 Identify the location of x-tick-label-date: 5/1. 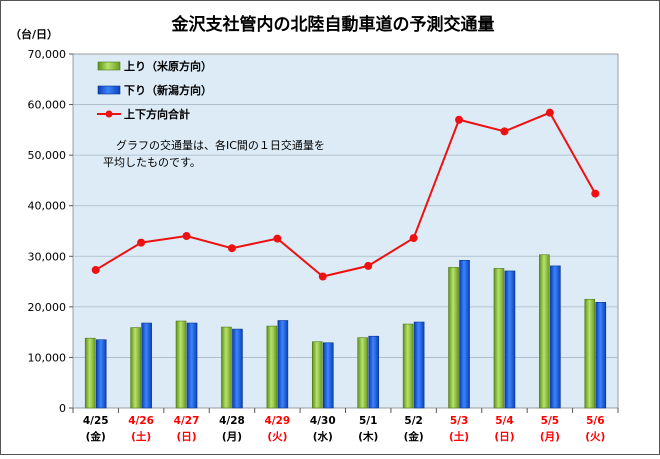
(368, 421).